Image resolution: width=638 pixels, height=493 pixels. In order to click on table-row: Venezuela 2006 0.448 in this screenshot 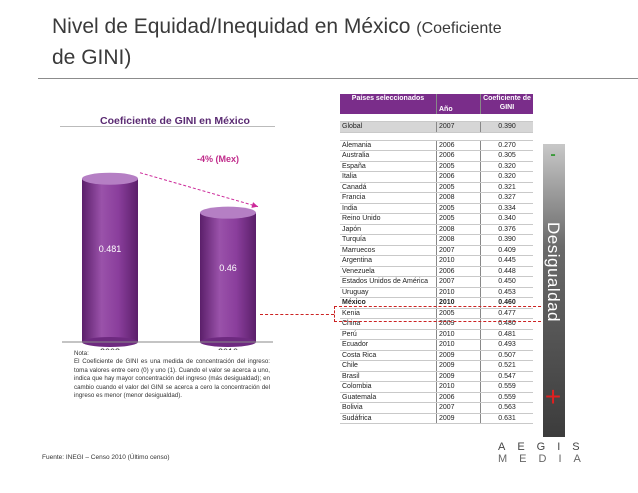, I will do `click(436, 271)`.